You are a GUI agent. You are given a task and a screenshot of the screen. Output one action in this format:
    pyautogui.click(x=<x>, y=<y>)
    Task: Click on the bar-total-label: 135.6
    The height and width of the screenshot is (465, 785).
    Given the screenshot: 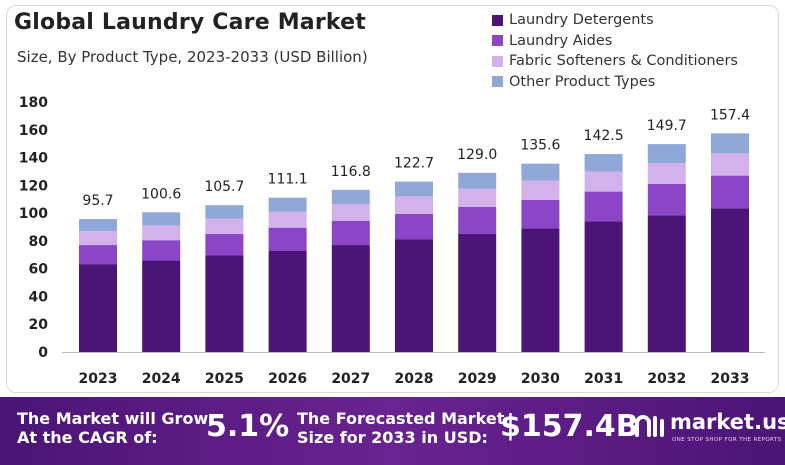 What is the action you would take?
    pyautogui.click(x=540, y=146)
    